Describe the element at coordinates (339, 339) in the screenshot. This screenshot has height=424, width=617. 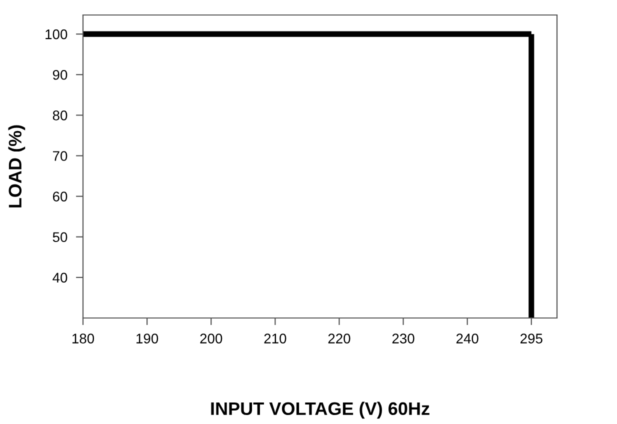
I see `x-tick-label: 220` at that location.